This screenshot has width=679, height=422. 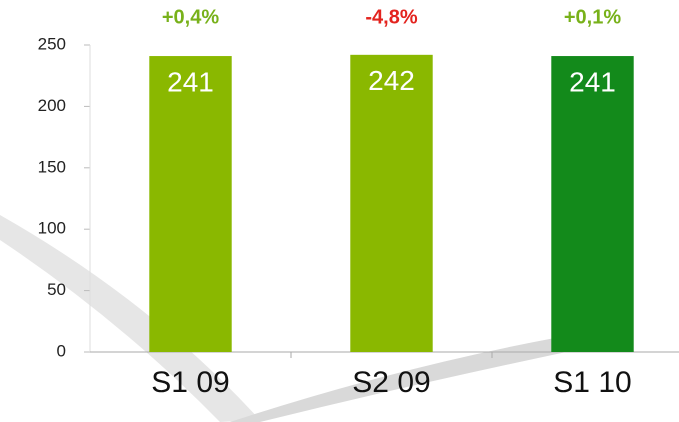 What do you see at coordinates (592, 17) in the screenshot?
I see `annotation: +0,1%` at bounding box center [592, 17].